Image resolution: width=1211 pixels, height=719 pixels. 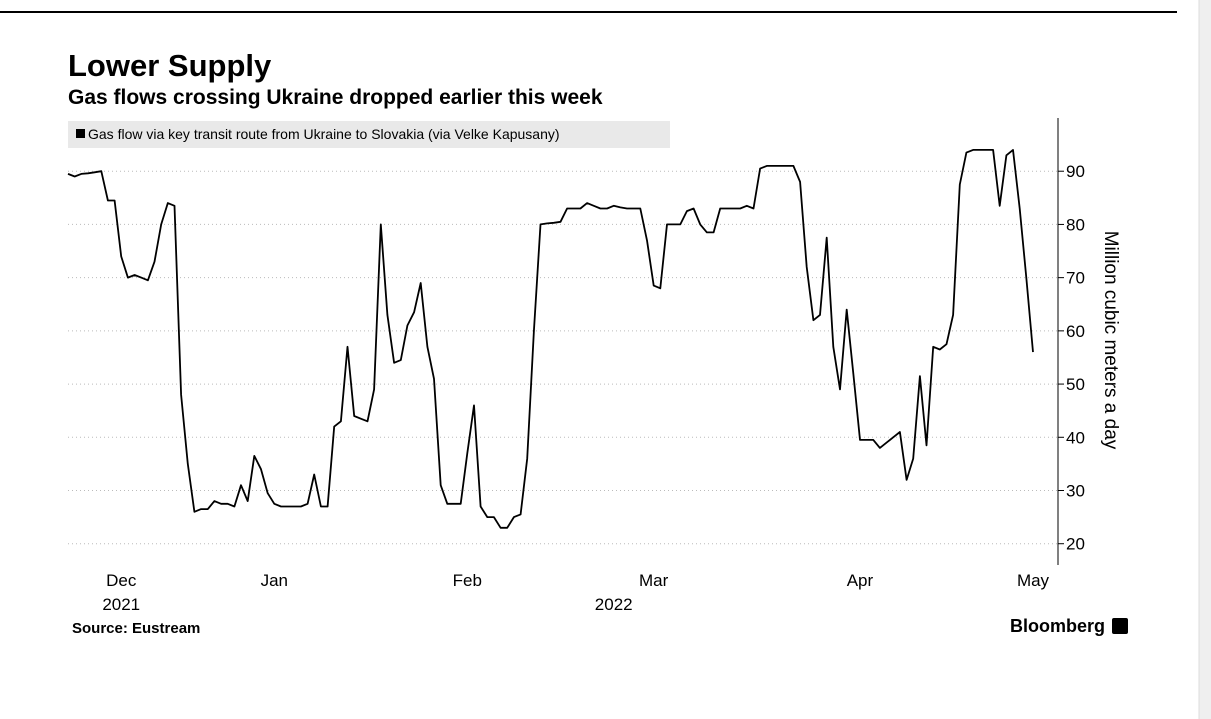 I want to click on source: Source: Eustream, so click(x=136, y=628).